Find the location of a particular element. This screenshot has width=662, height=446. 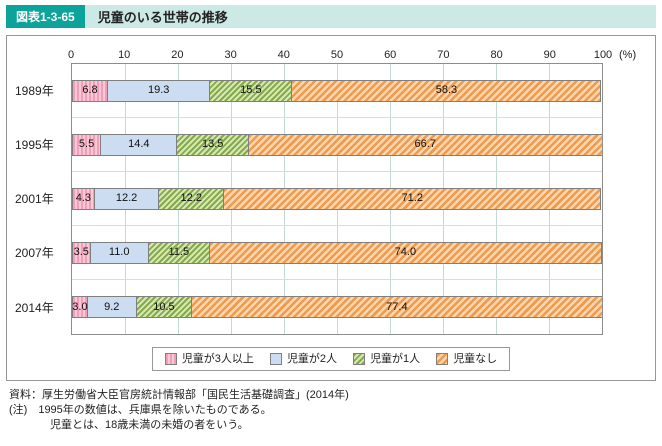

category-row: 1989年 6.8 19.3 15.5 58.3 is located at coordinates (308, 91).